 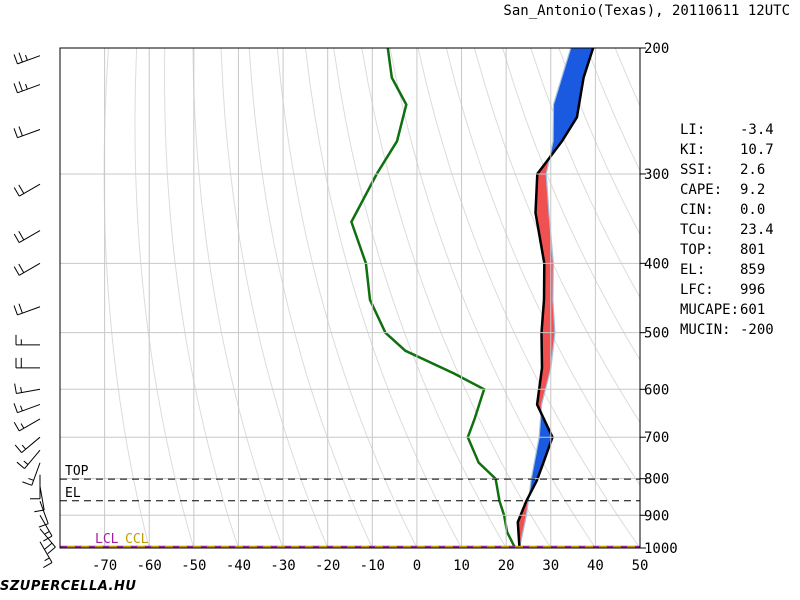 What do you see at coordinates (656, 175) in the screenshot?
I see `y-tick-label: 300` at bounding box center [656, 175].